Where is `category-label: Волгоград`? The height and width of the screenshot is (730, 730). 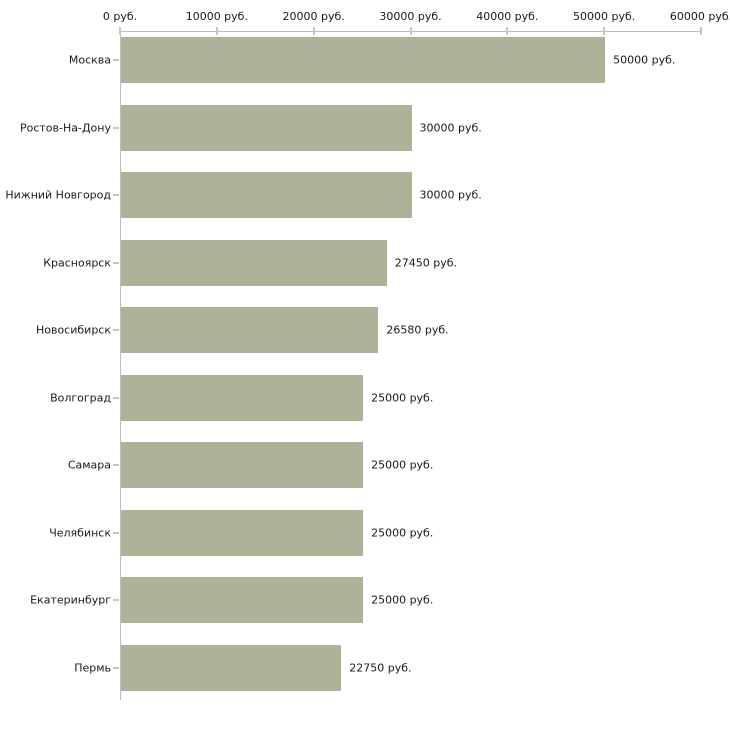 category-label: Волгоград is located at coordinates (80, 397).